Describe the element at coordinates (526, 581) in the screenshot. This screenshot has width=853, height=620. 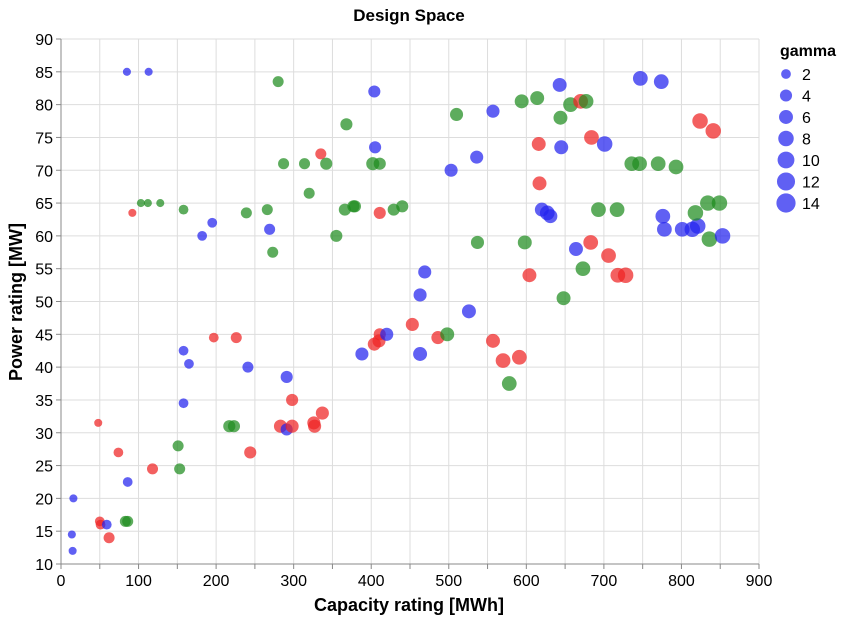
I see `x-tick-label: 600` at that location.